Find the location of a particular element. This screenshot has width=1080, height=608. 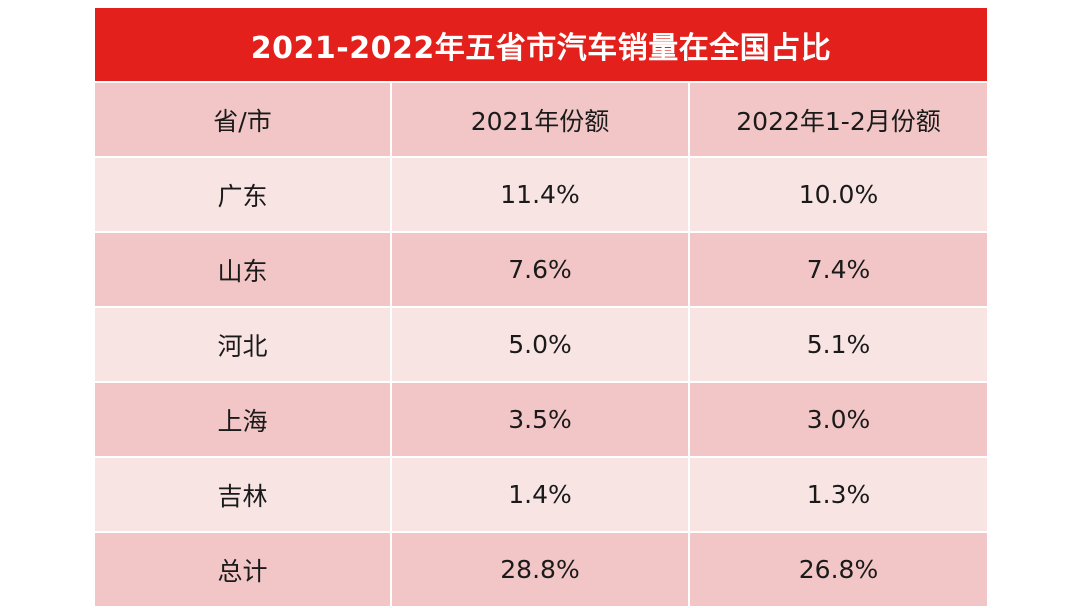

table-row: 河北 5.0% 5.1% is located at coordinates (541, 344).